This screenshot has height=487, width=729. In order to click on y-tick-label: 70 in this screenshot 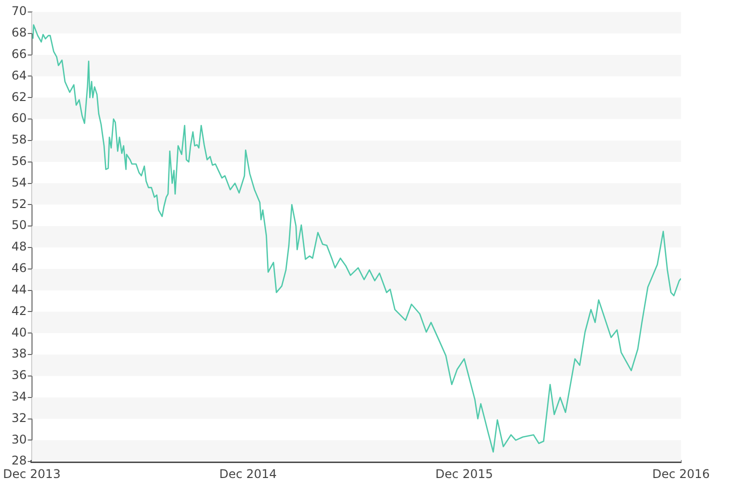, I will do `click(19, 11)`.